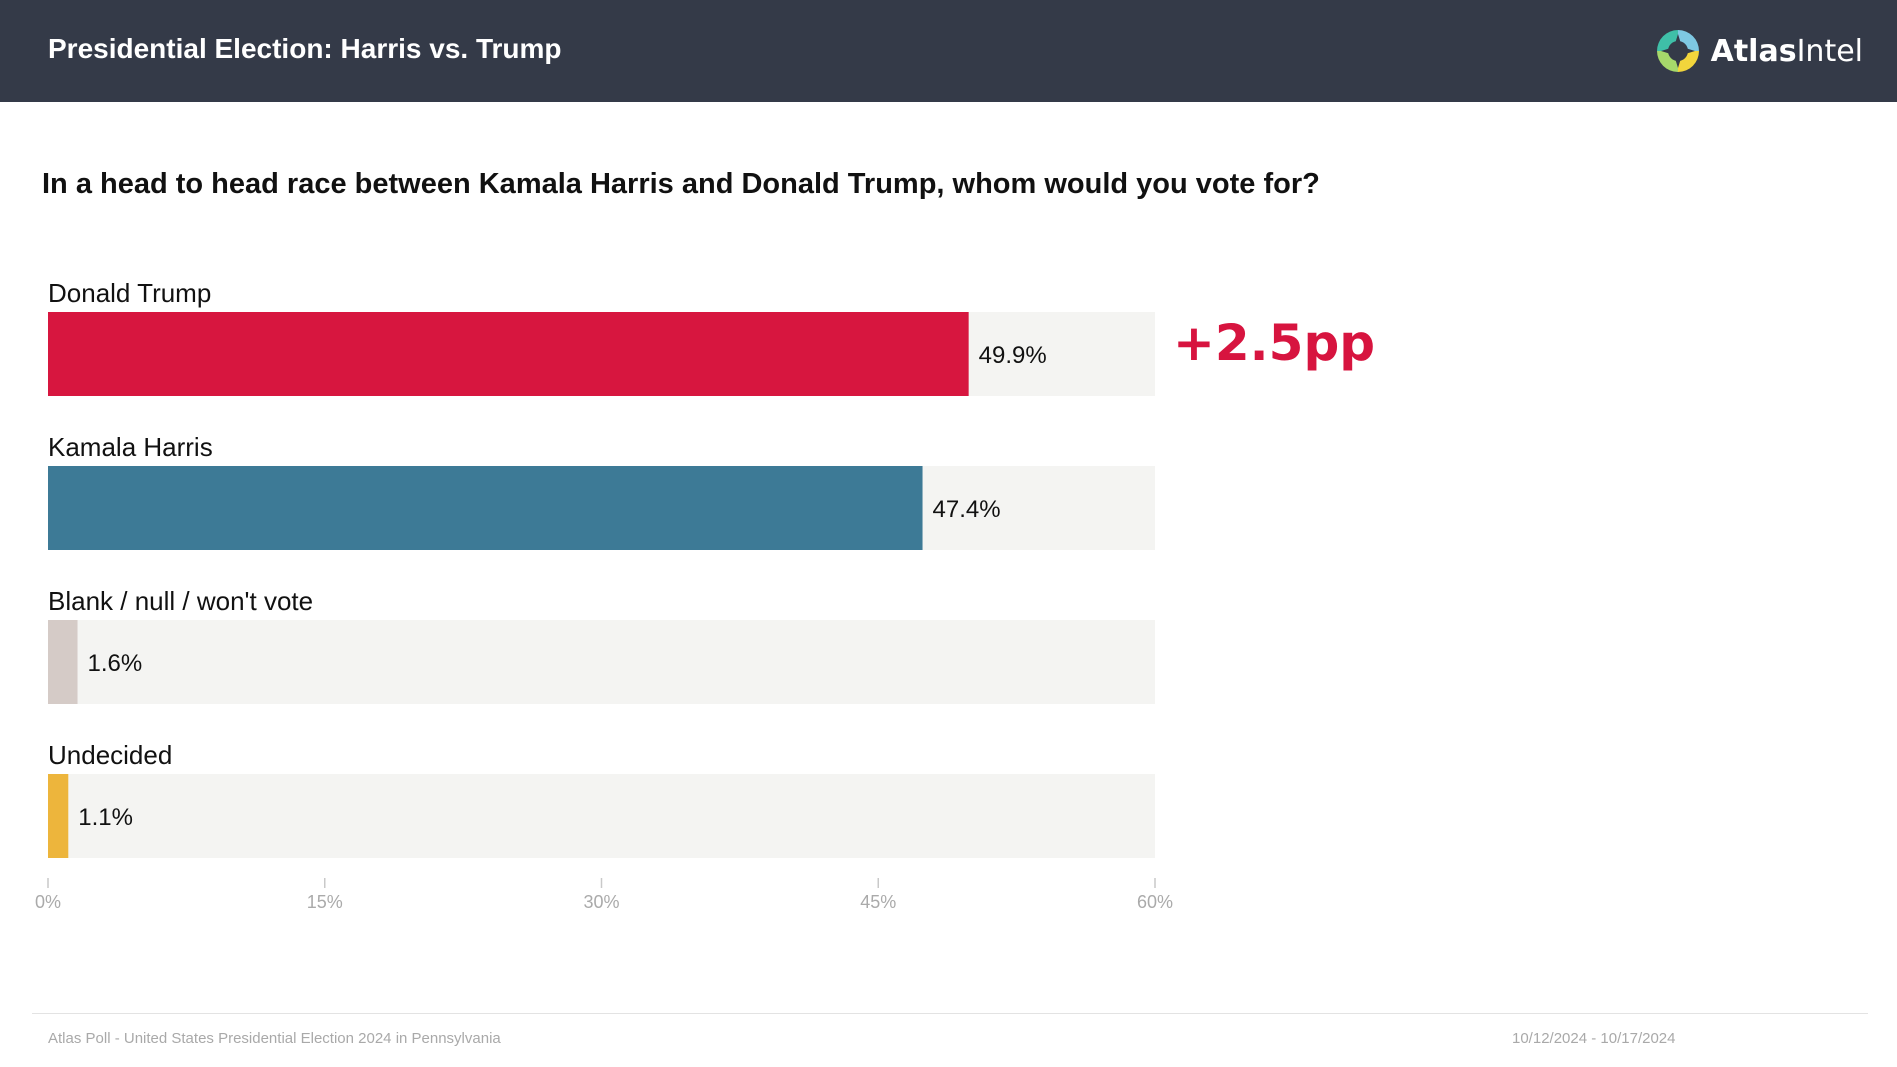 Image resolution: width=1897 pixels, height=1067 pixels. Describe the element at coordinates (1753, 51) in the screenshot. I see `brand-name-bold: Atlas` at that location.